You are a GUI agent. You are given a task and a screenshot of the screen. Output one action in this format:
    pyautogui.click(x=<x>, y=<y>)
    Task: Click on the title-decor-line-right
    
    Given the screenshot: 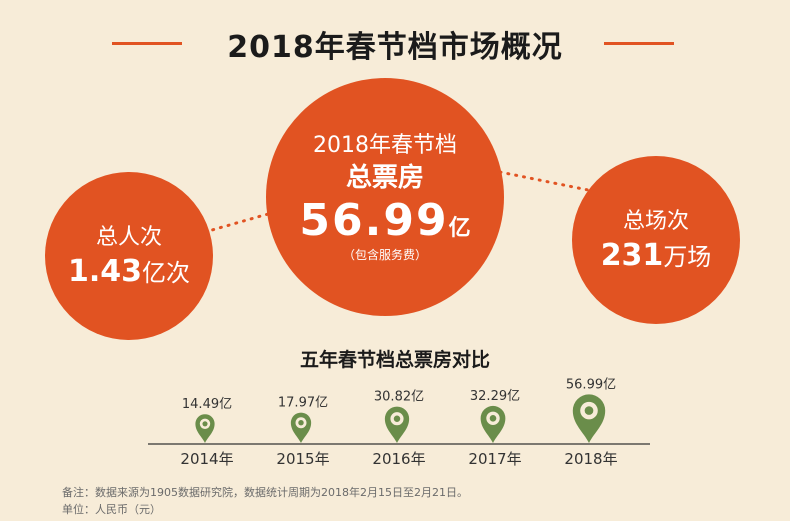 What is the action you would take?
    pyautogui.click(x=639, y=43)
    